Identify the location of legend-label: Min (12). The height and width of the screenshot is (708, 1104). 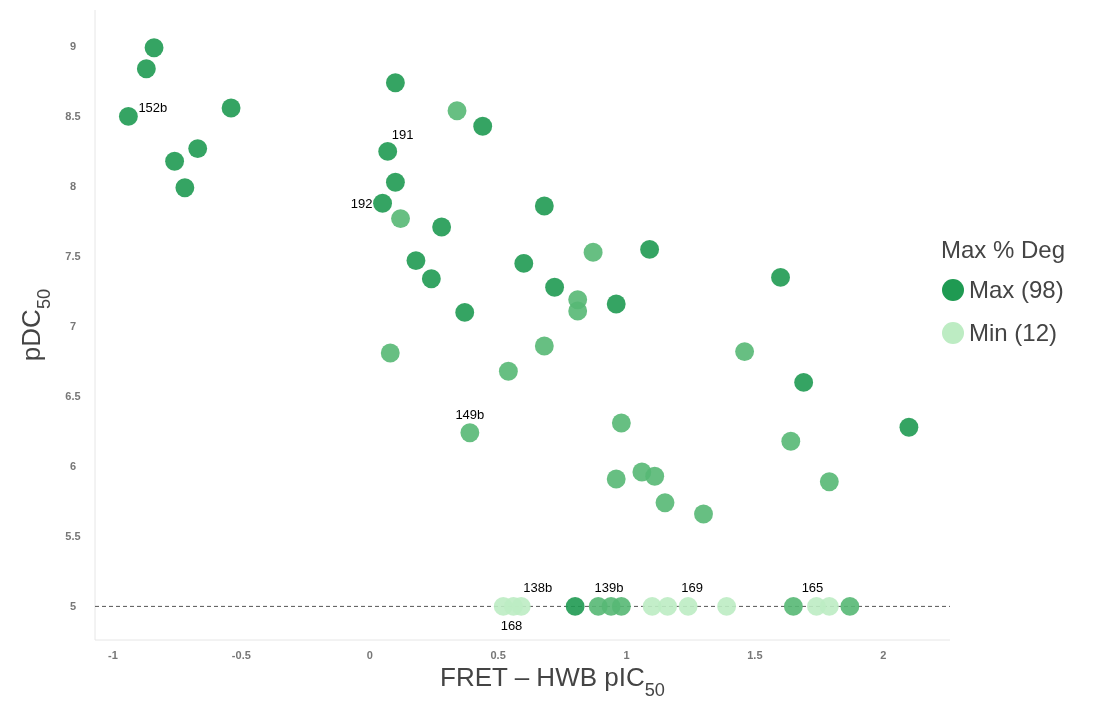
(1013, 332).